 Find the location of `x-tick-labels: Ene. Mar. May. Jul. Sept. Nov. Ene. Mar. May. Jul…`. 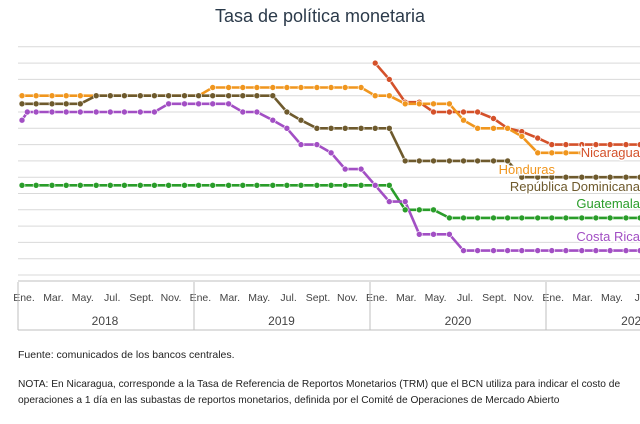

x-tick-labels: Ene. Mar. May. Jul. Sept. Nov. Ene. Mar. May. Jul… is located at coordinates (326, 305).